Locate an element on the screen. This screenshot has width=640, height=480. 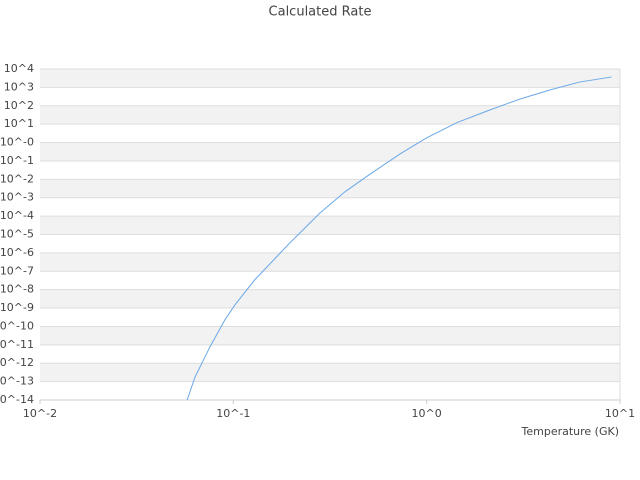
y-tick-label: 10^-11 is located at coordinates (17, 344).